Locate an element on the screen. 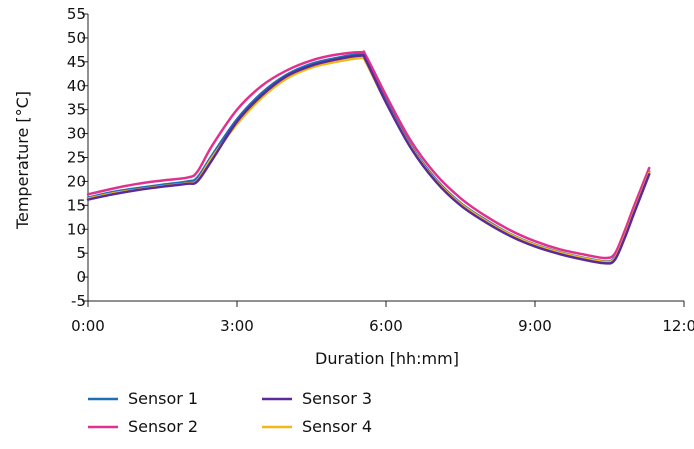  y-tick-label: 15 is located at coordinates (76, 205).